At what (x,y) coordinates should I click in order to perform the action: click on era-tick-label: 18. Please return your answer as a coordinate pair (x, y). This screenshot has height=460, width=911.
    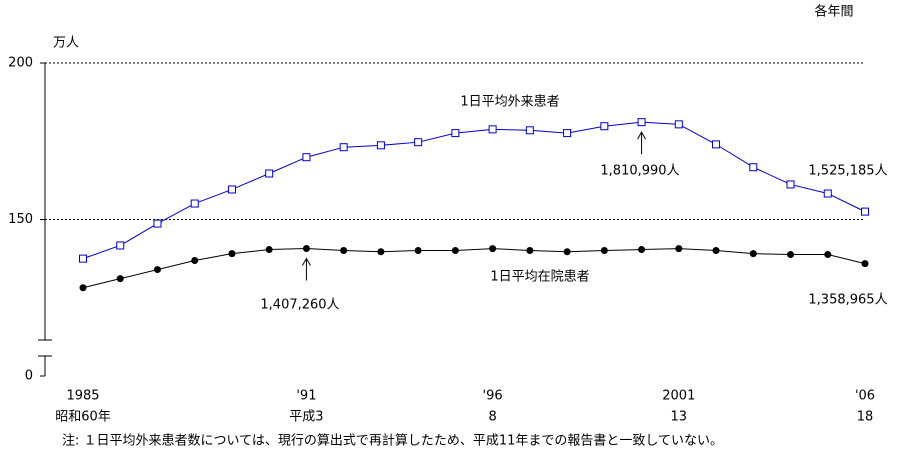
    Looking at the image, I should click on (865, 417).